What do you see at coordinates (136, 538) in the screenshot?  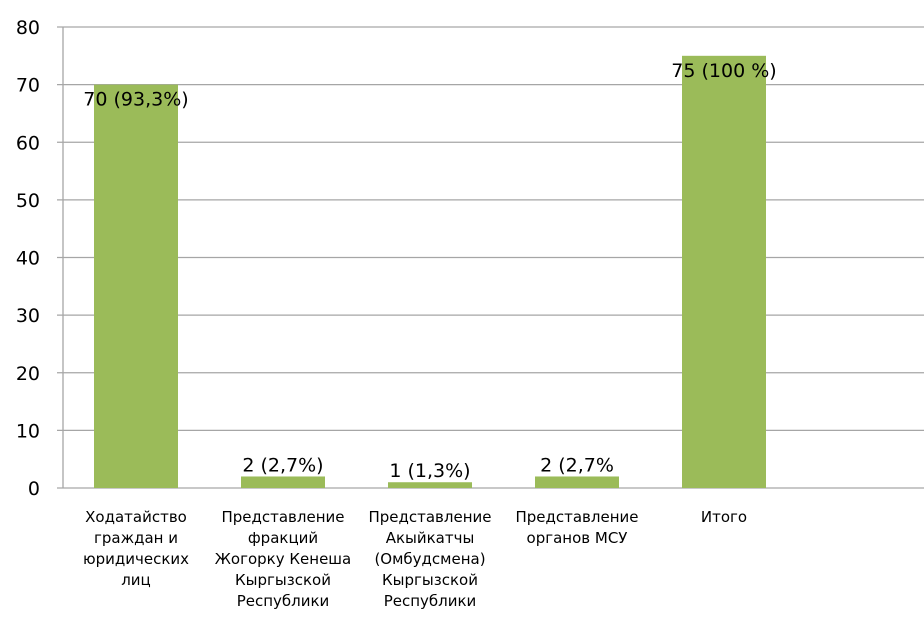 I see `x-category-label-line: граждан и` at bounding box center [136, 538].